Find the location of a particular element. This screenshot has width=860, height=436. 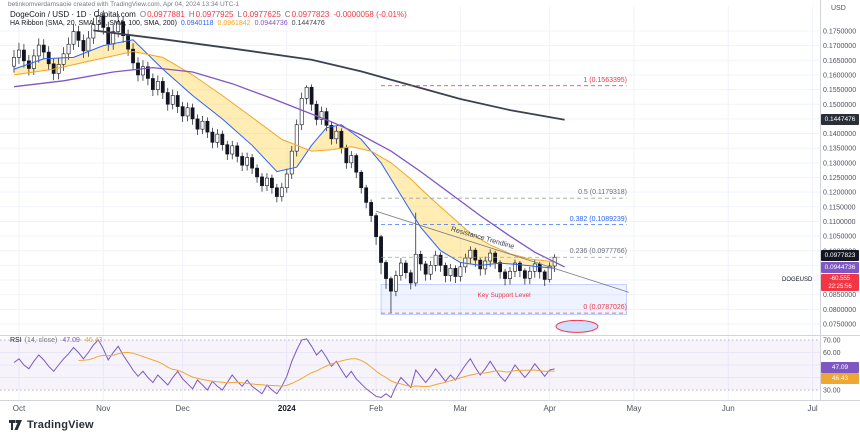

change-value: -0.0000058 (-0.01%) is located at coordinates (370, 14).